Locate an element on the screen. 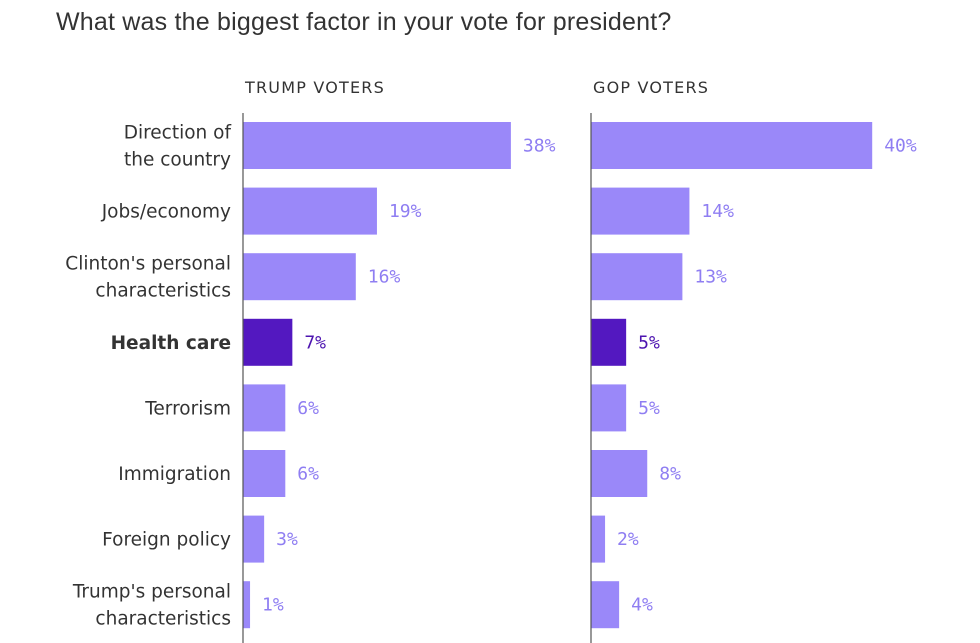 The width and height of the screenshot is (980, 643). value-label-gop-voters-direction-of-the-country: 40% is located at coordinates (900, 146).